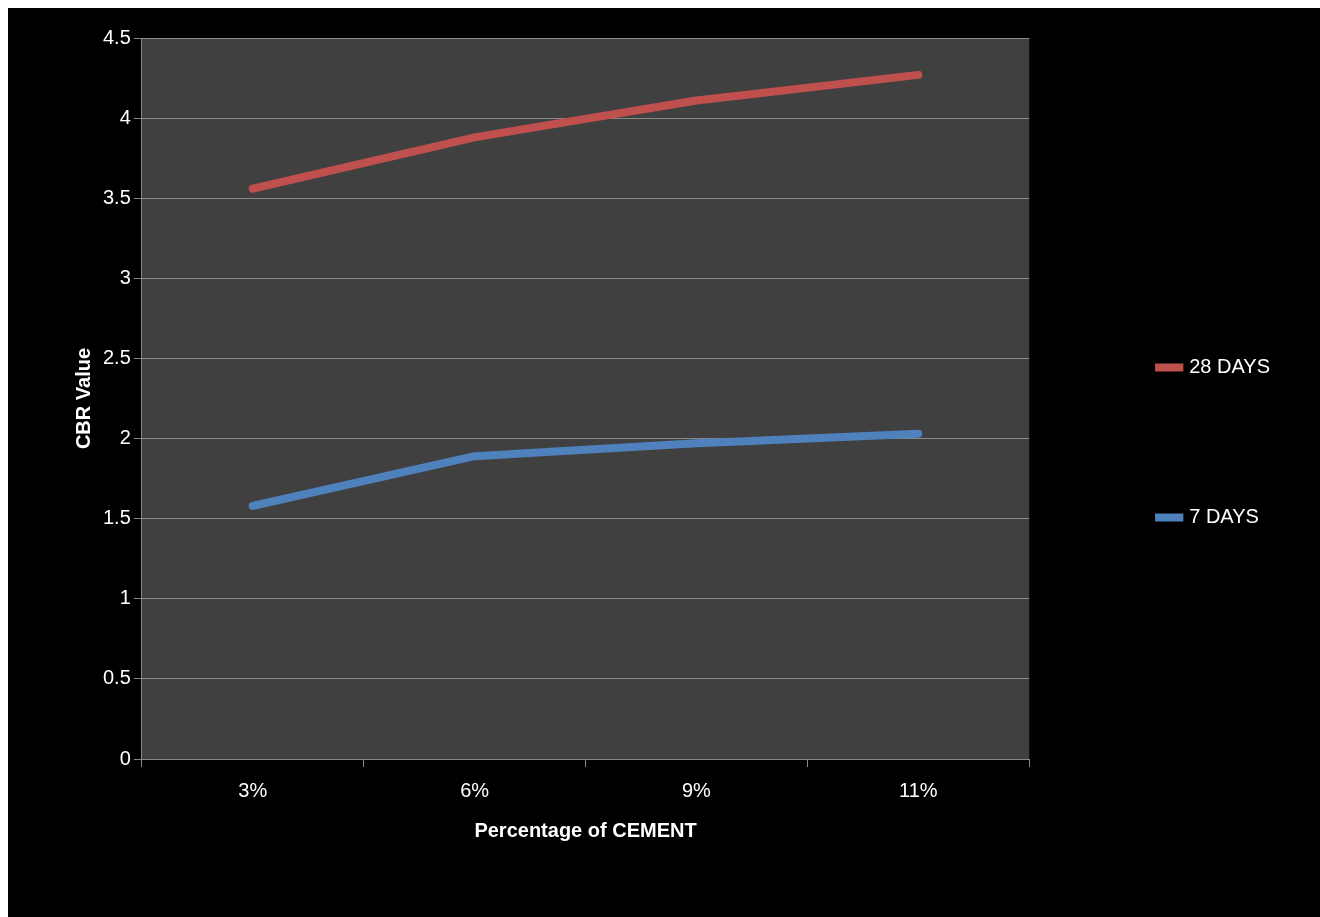 This screenshot has height=917, width=1320. Describe the element at coordinates (125, 437) in the screenshot. I see `y-tick-label: 2` at that location.